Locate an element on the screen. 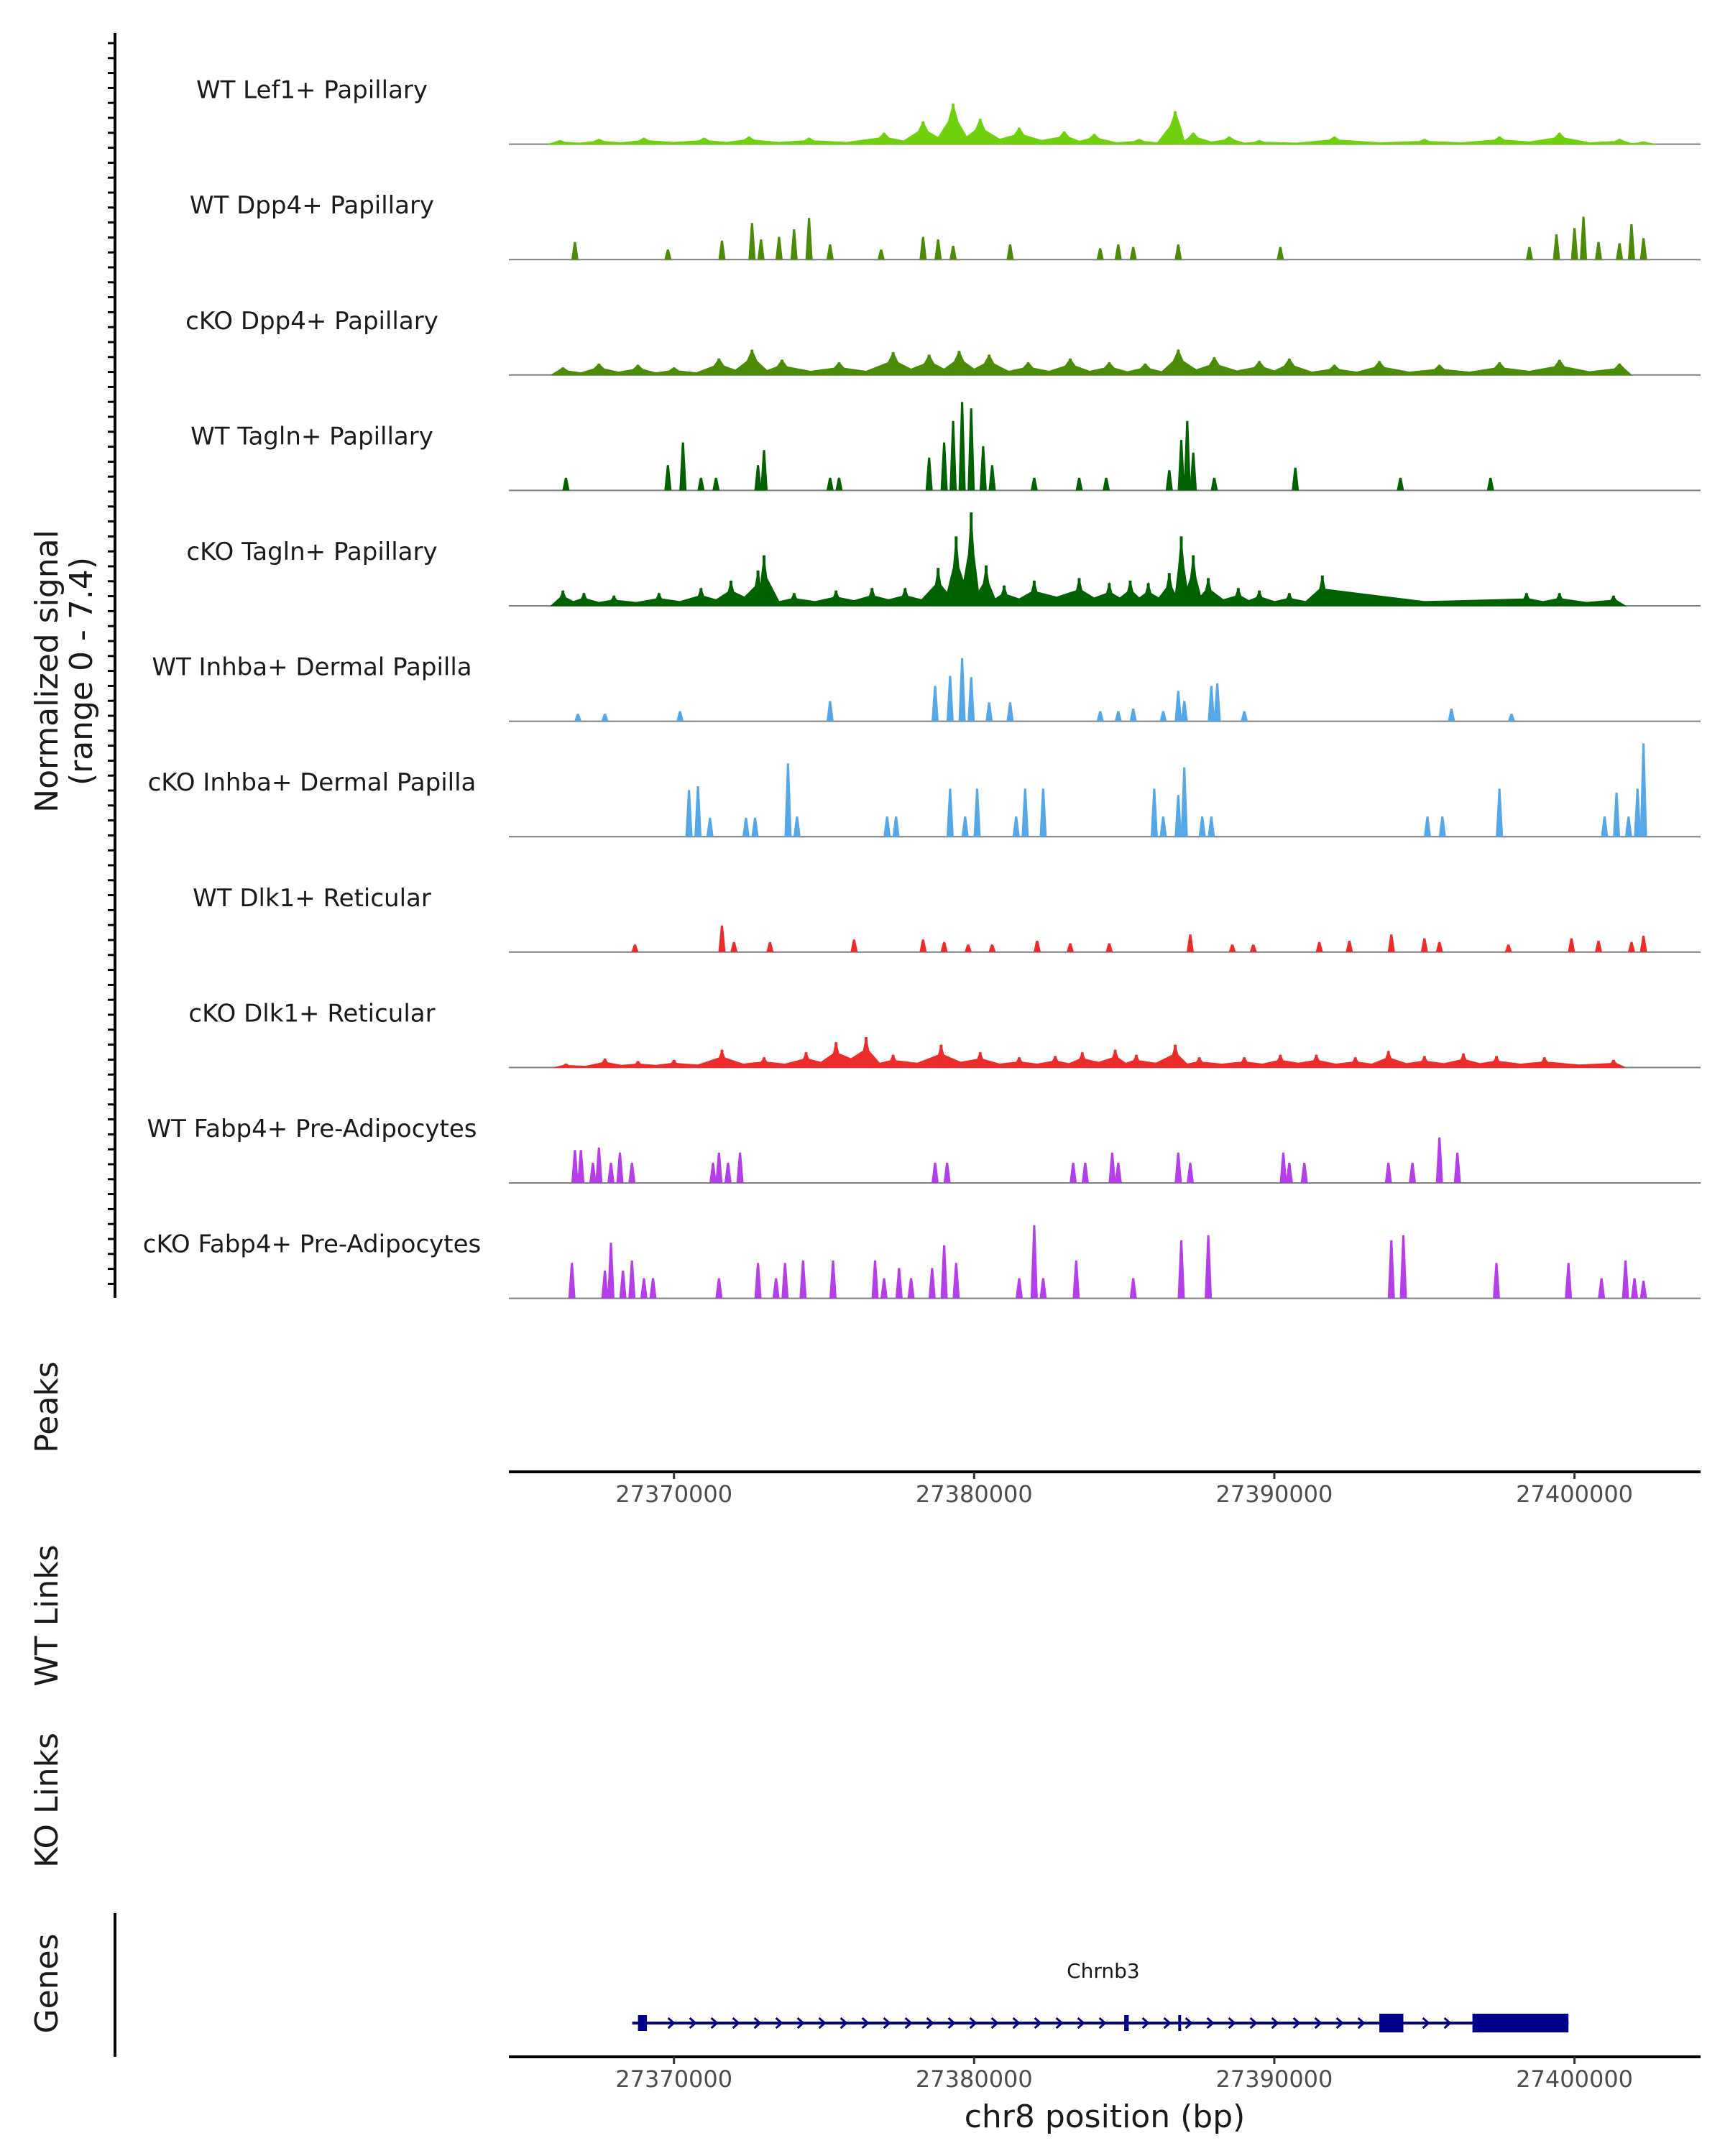 The image size is (1725, 2156). track-cko-dlk1-reticular: cKO Dlk1+ Reticular is located at coordinates (944, 1034).